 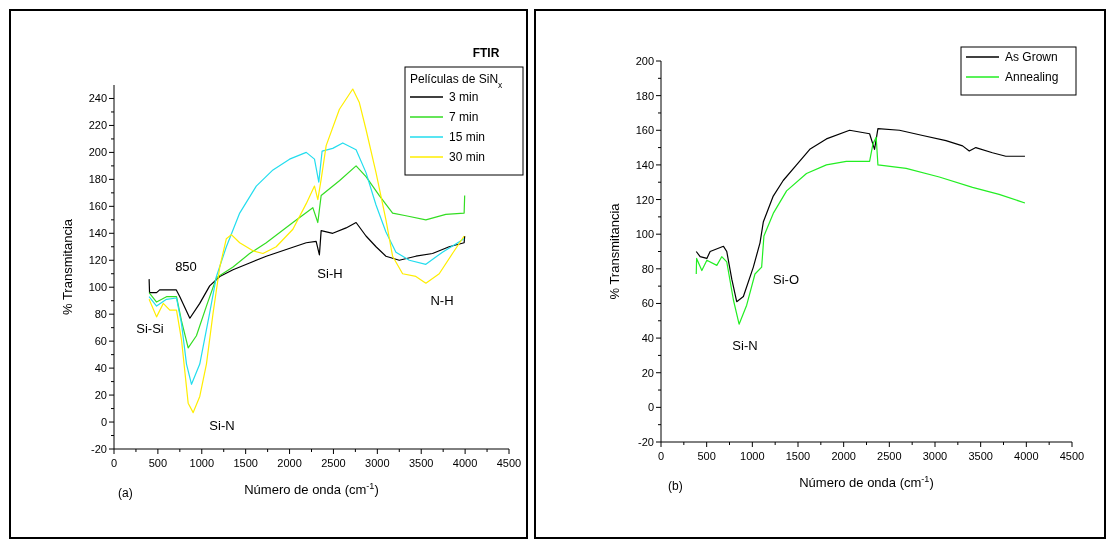 I want to click on legend-label: As Grown, so click(x=1031, y=57).